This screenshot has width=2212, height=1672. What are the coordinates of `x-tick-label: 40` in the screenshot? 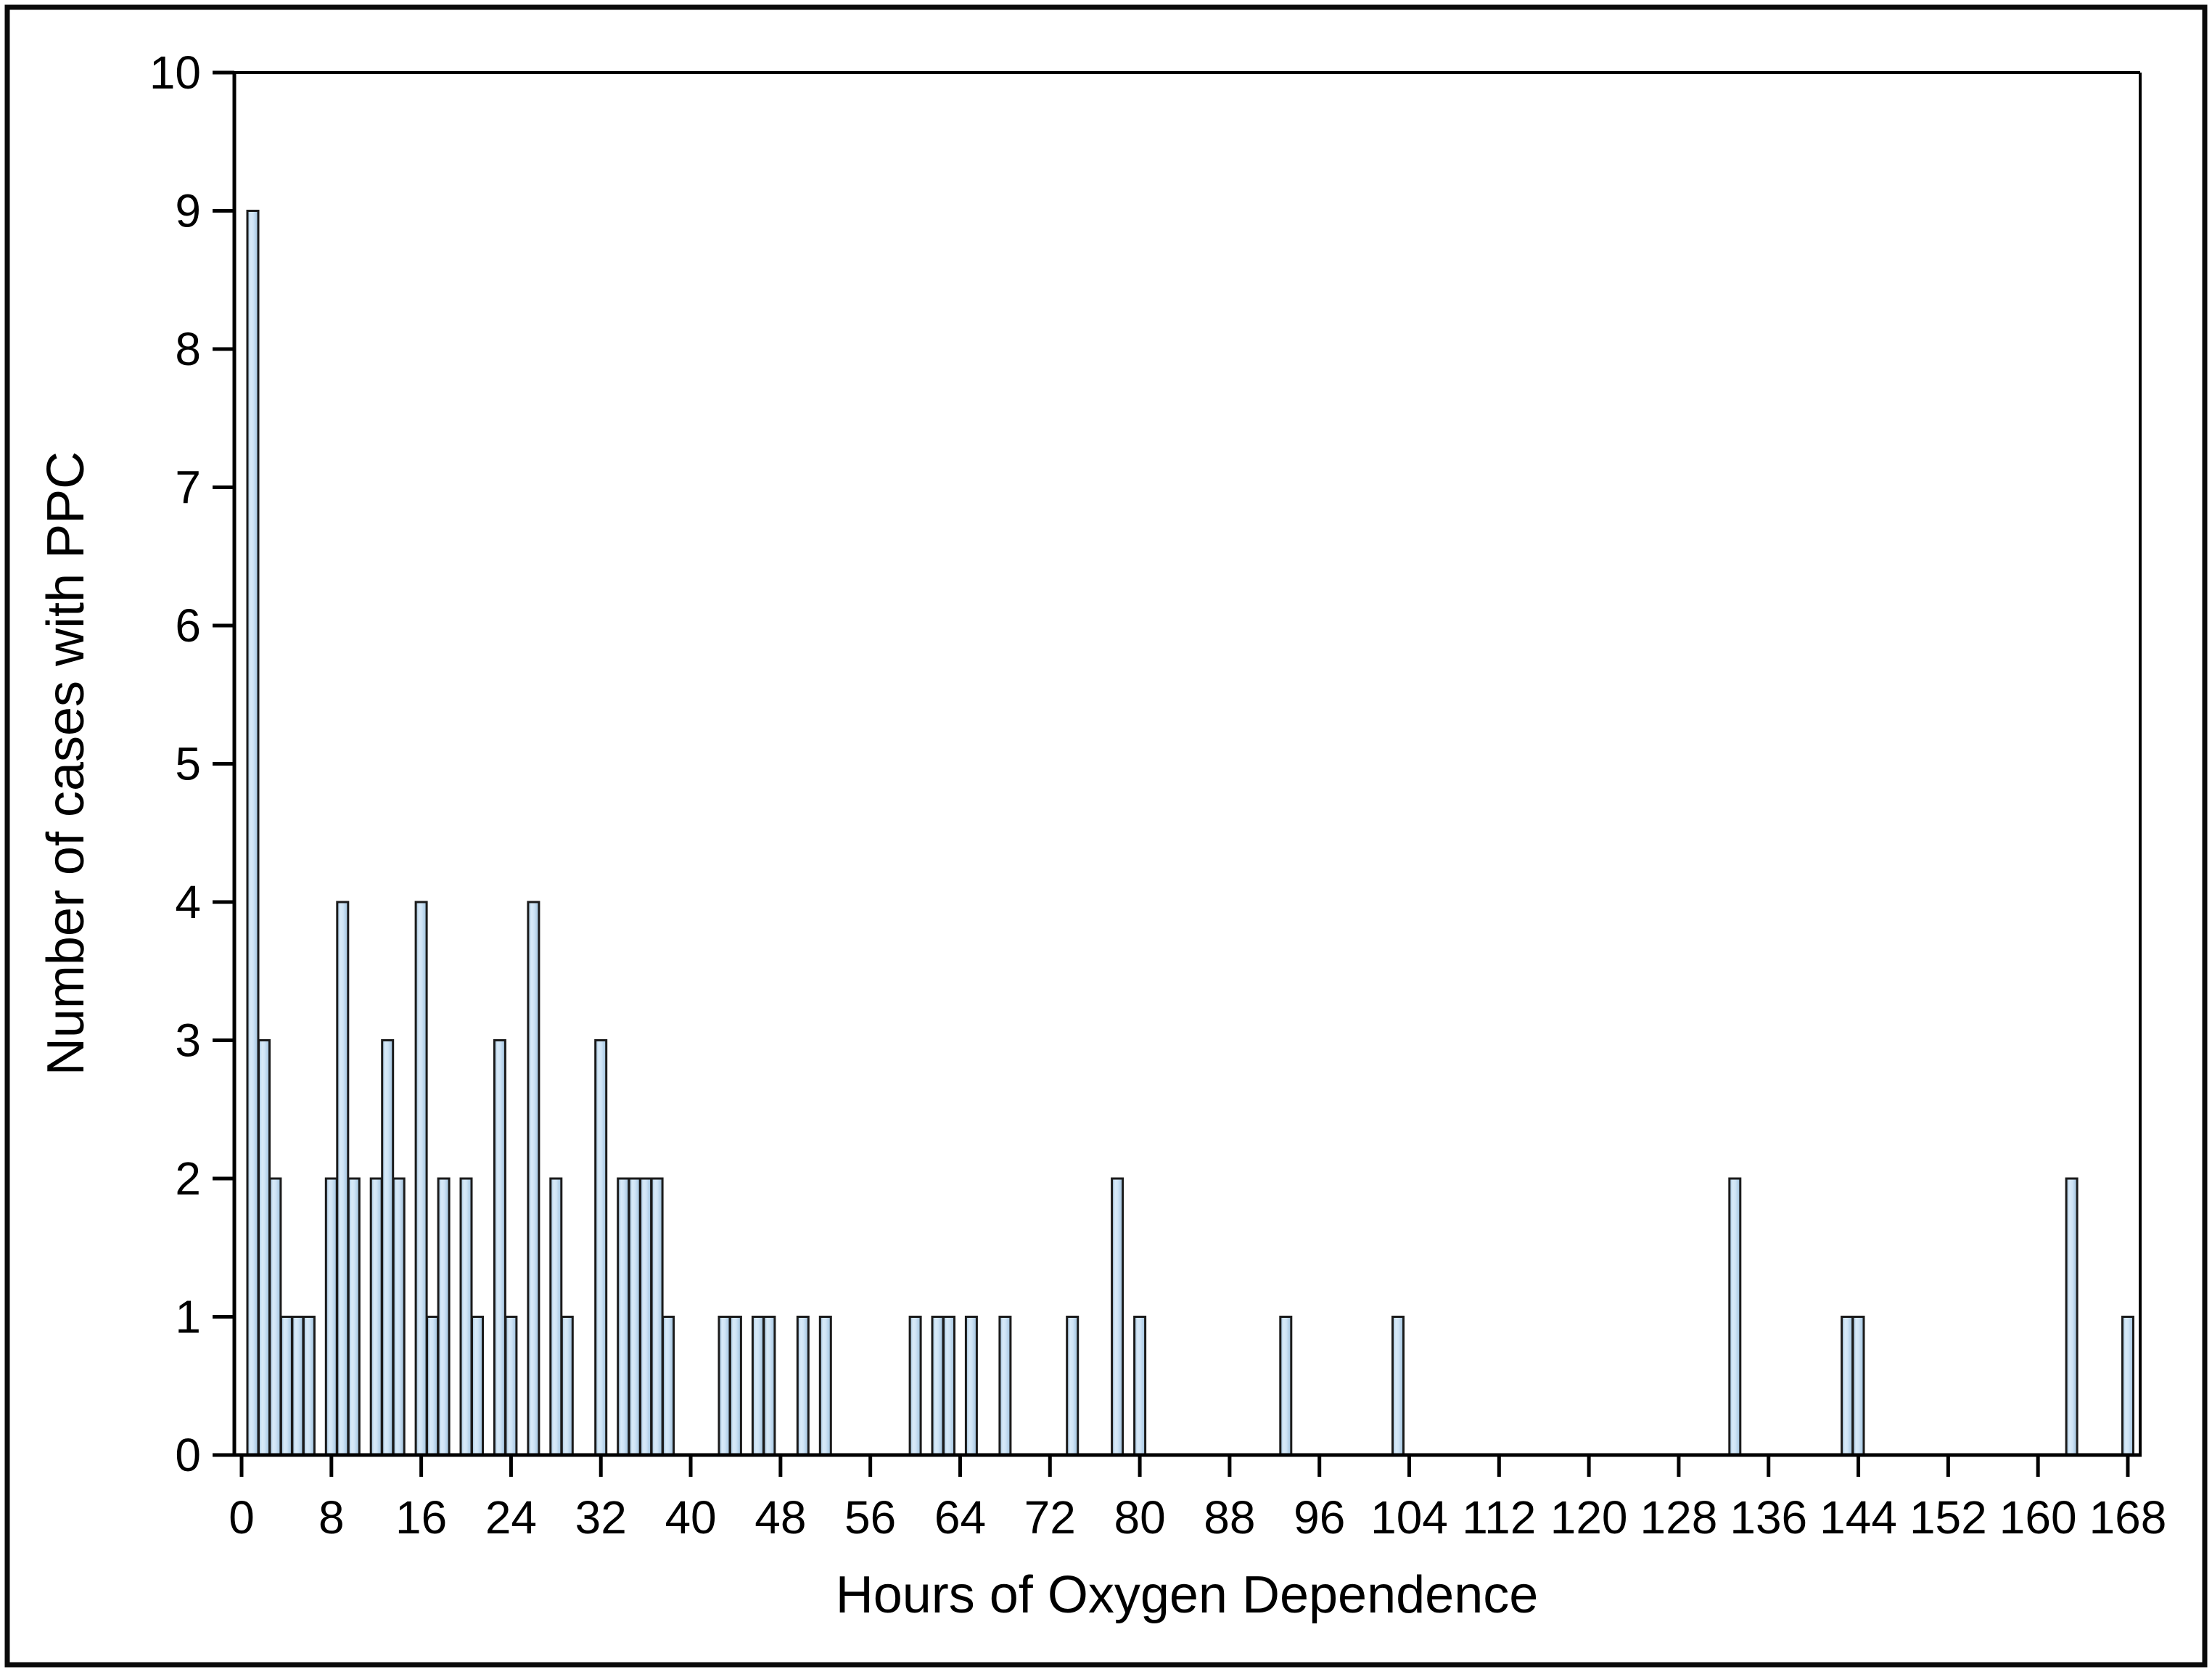 It's located at (691, 1518).